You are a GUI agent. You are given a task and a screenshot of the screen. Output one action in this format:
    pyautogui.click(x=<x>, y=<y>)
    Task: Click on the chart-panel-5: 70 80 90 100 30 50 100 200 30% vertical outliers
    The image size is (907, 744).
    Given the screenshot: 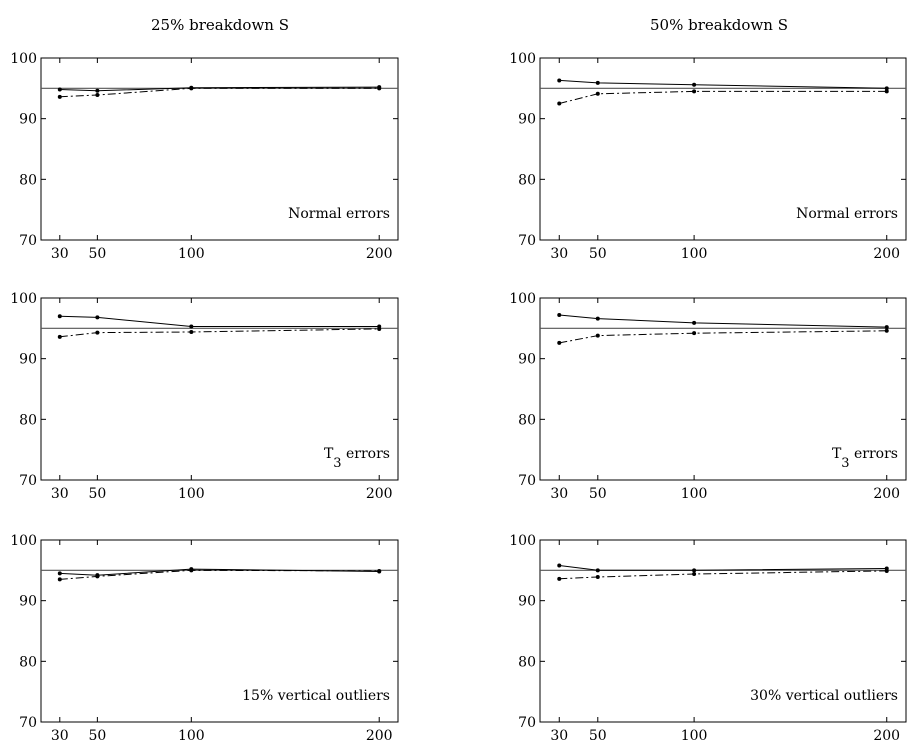 What is the action you would take?
    pyautogui.click(x=708, y=638)
    